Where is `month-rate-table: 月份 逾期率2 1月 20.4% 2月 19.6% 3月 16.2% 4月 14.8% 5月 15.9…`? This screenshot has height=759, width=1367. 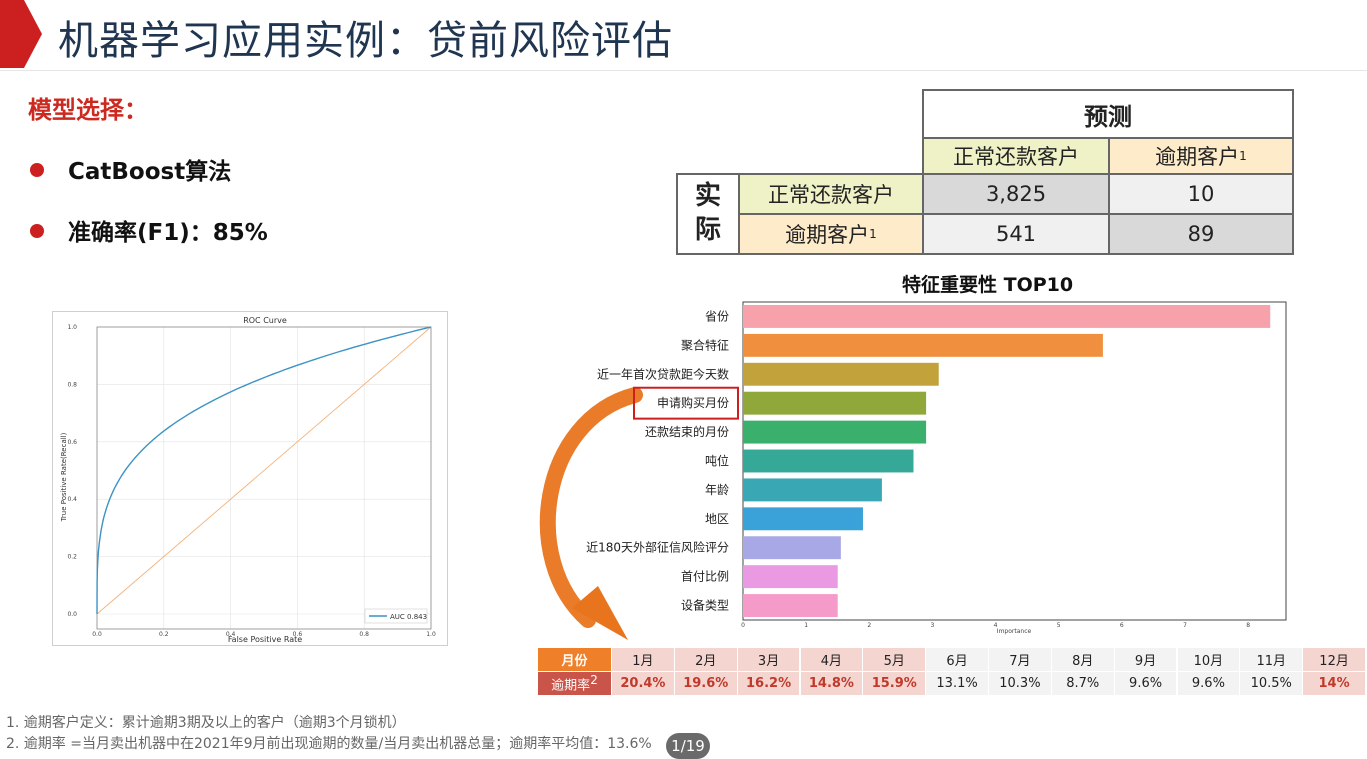
month-rate-table: 月份 逾期率2 1月 20.4% 2月 19.6% 3月 16.2% 4月 14.8% 5月 15.9… is located at coordinates (952, 672).